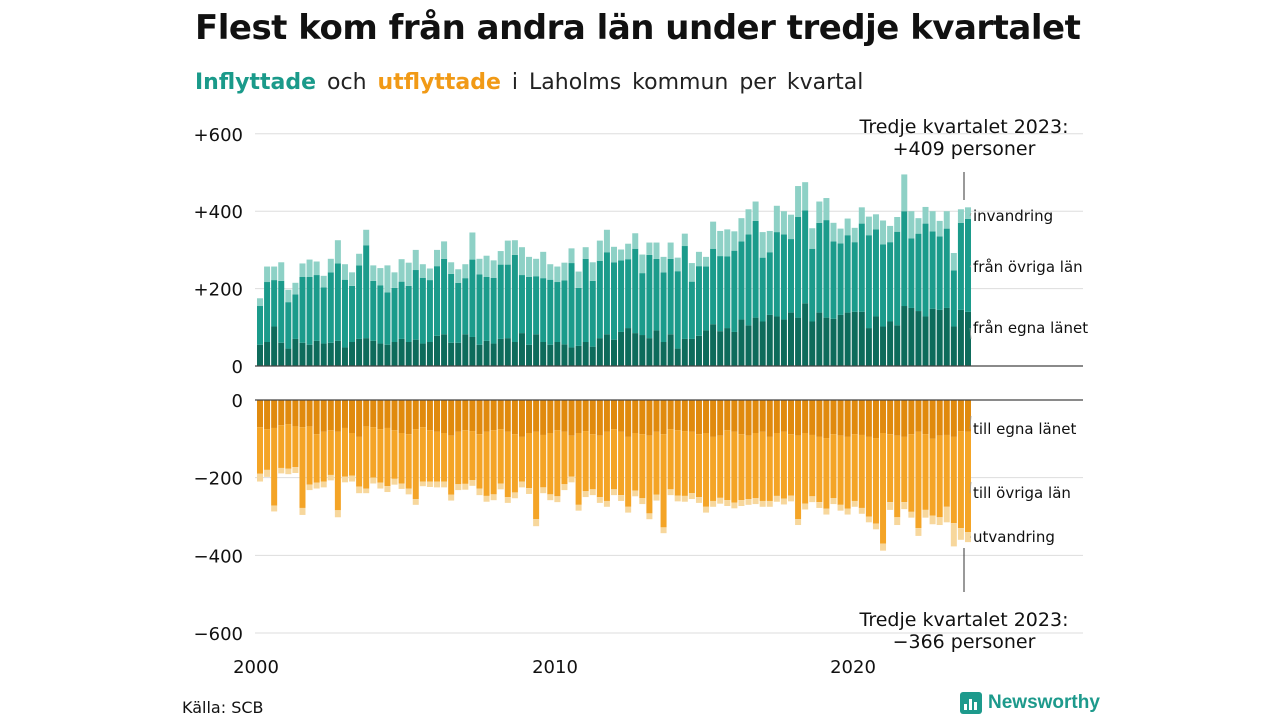 This screenshot has width=1280, height=720. What do you see at coordinates (223, 707) in the screenshot?
I see `source-note: Källa: SCB` at bounding box center [223, 707].